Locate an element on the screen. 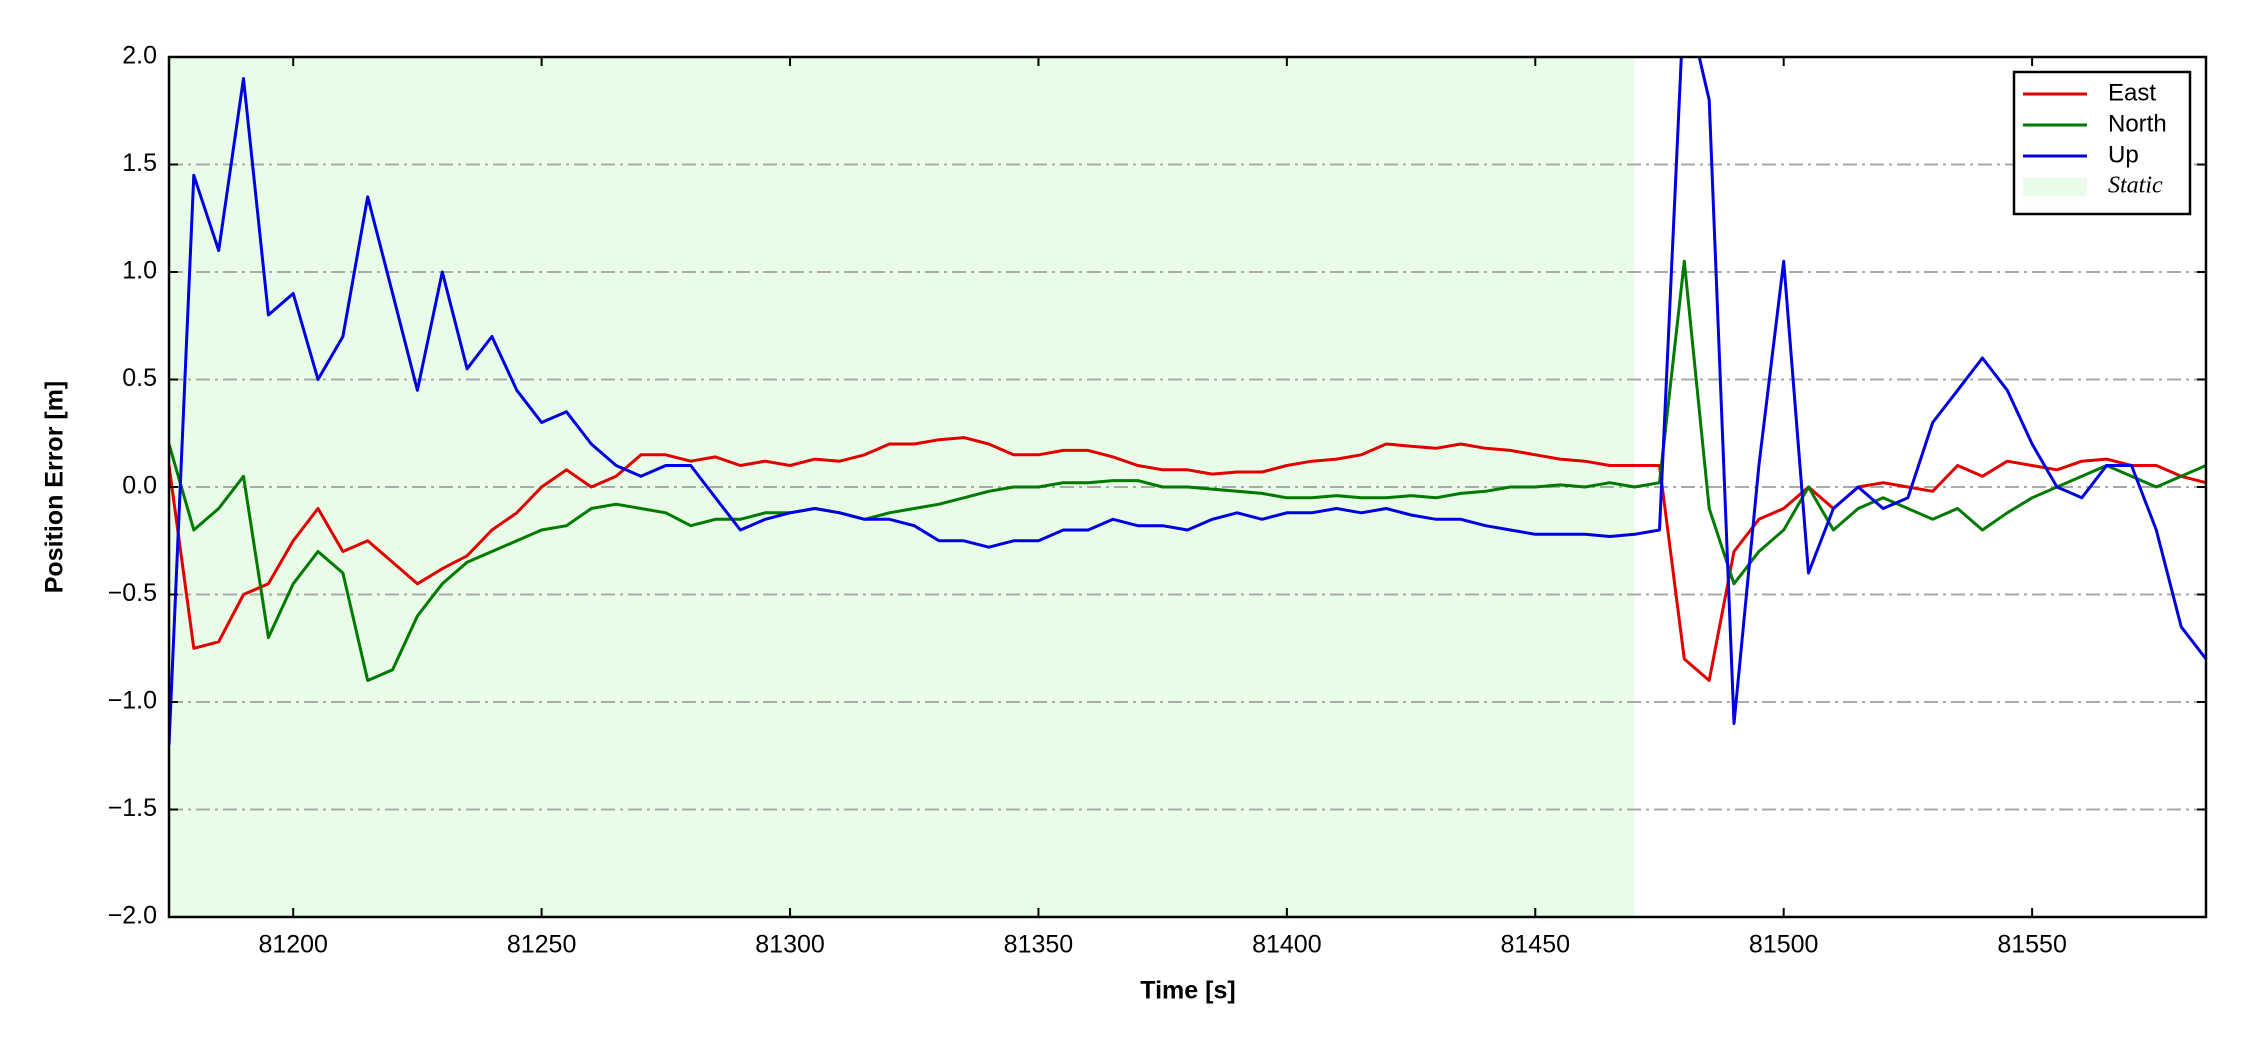  y-tick-label: −1.0 is located at coordinates (132, 701).